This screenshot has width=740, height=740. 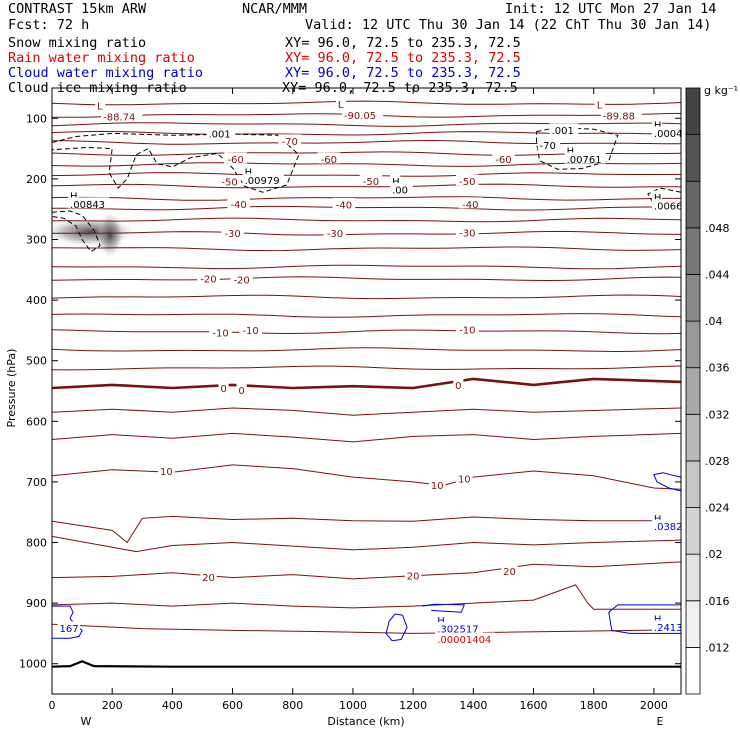 I want to click on colorbar-tick-label: .04, so click(x=714, y=321).